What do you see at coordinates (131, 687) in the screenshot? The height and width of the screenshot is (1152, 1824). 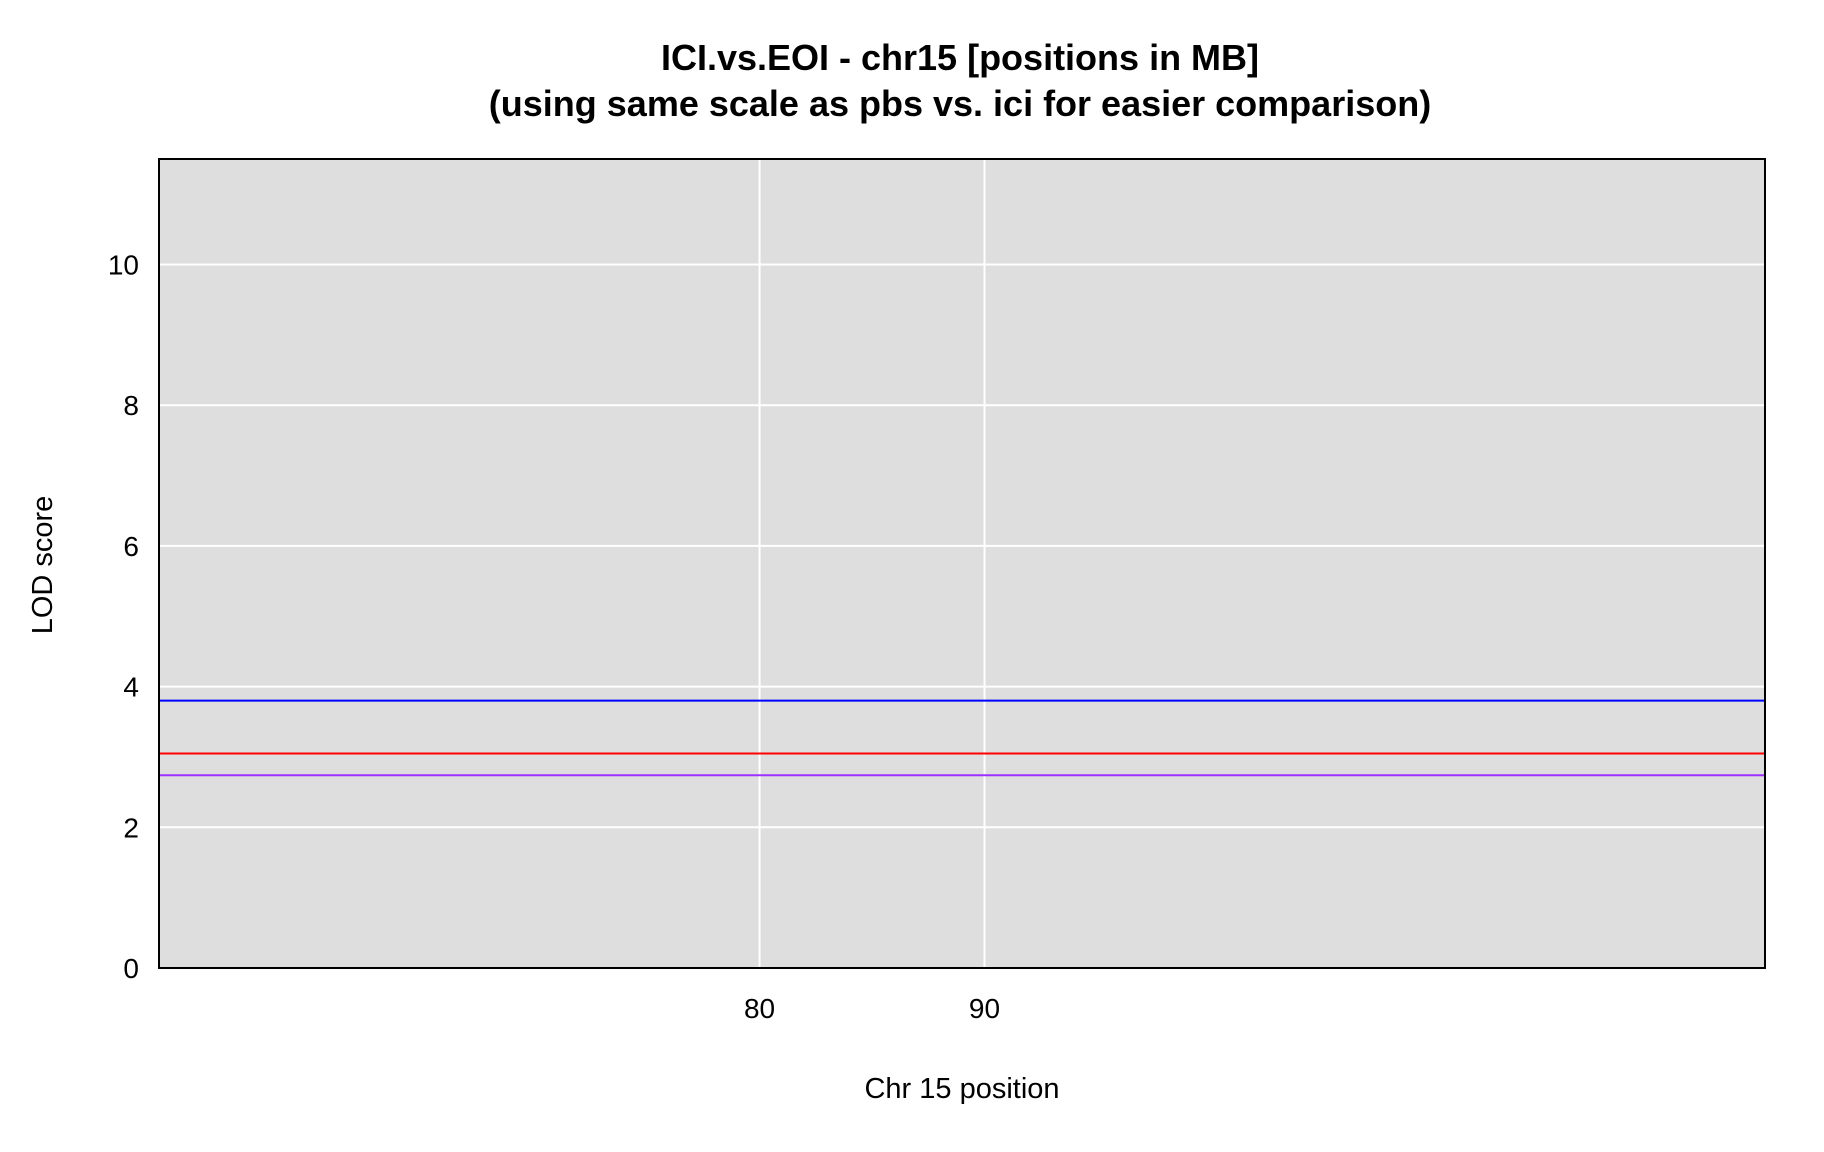 I see `y-tick-label-2: 4` at bounding box center [131, 687].